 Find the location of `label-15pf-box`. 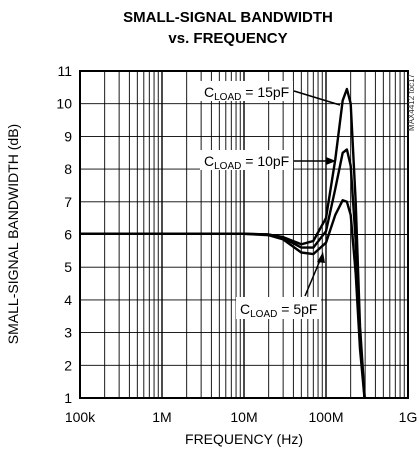

label-15pf-box is located at coordinates (246, 91).